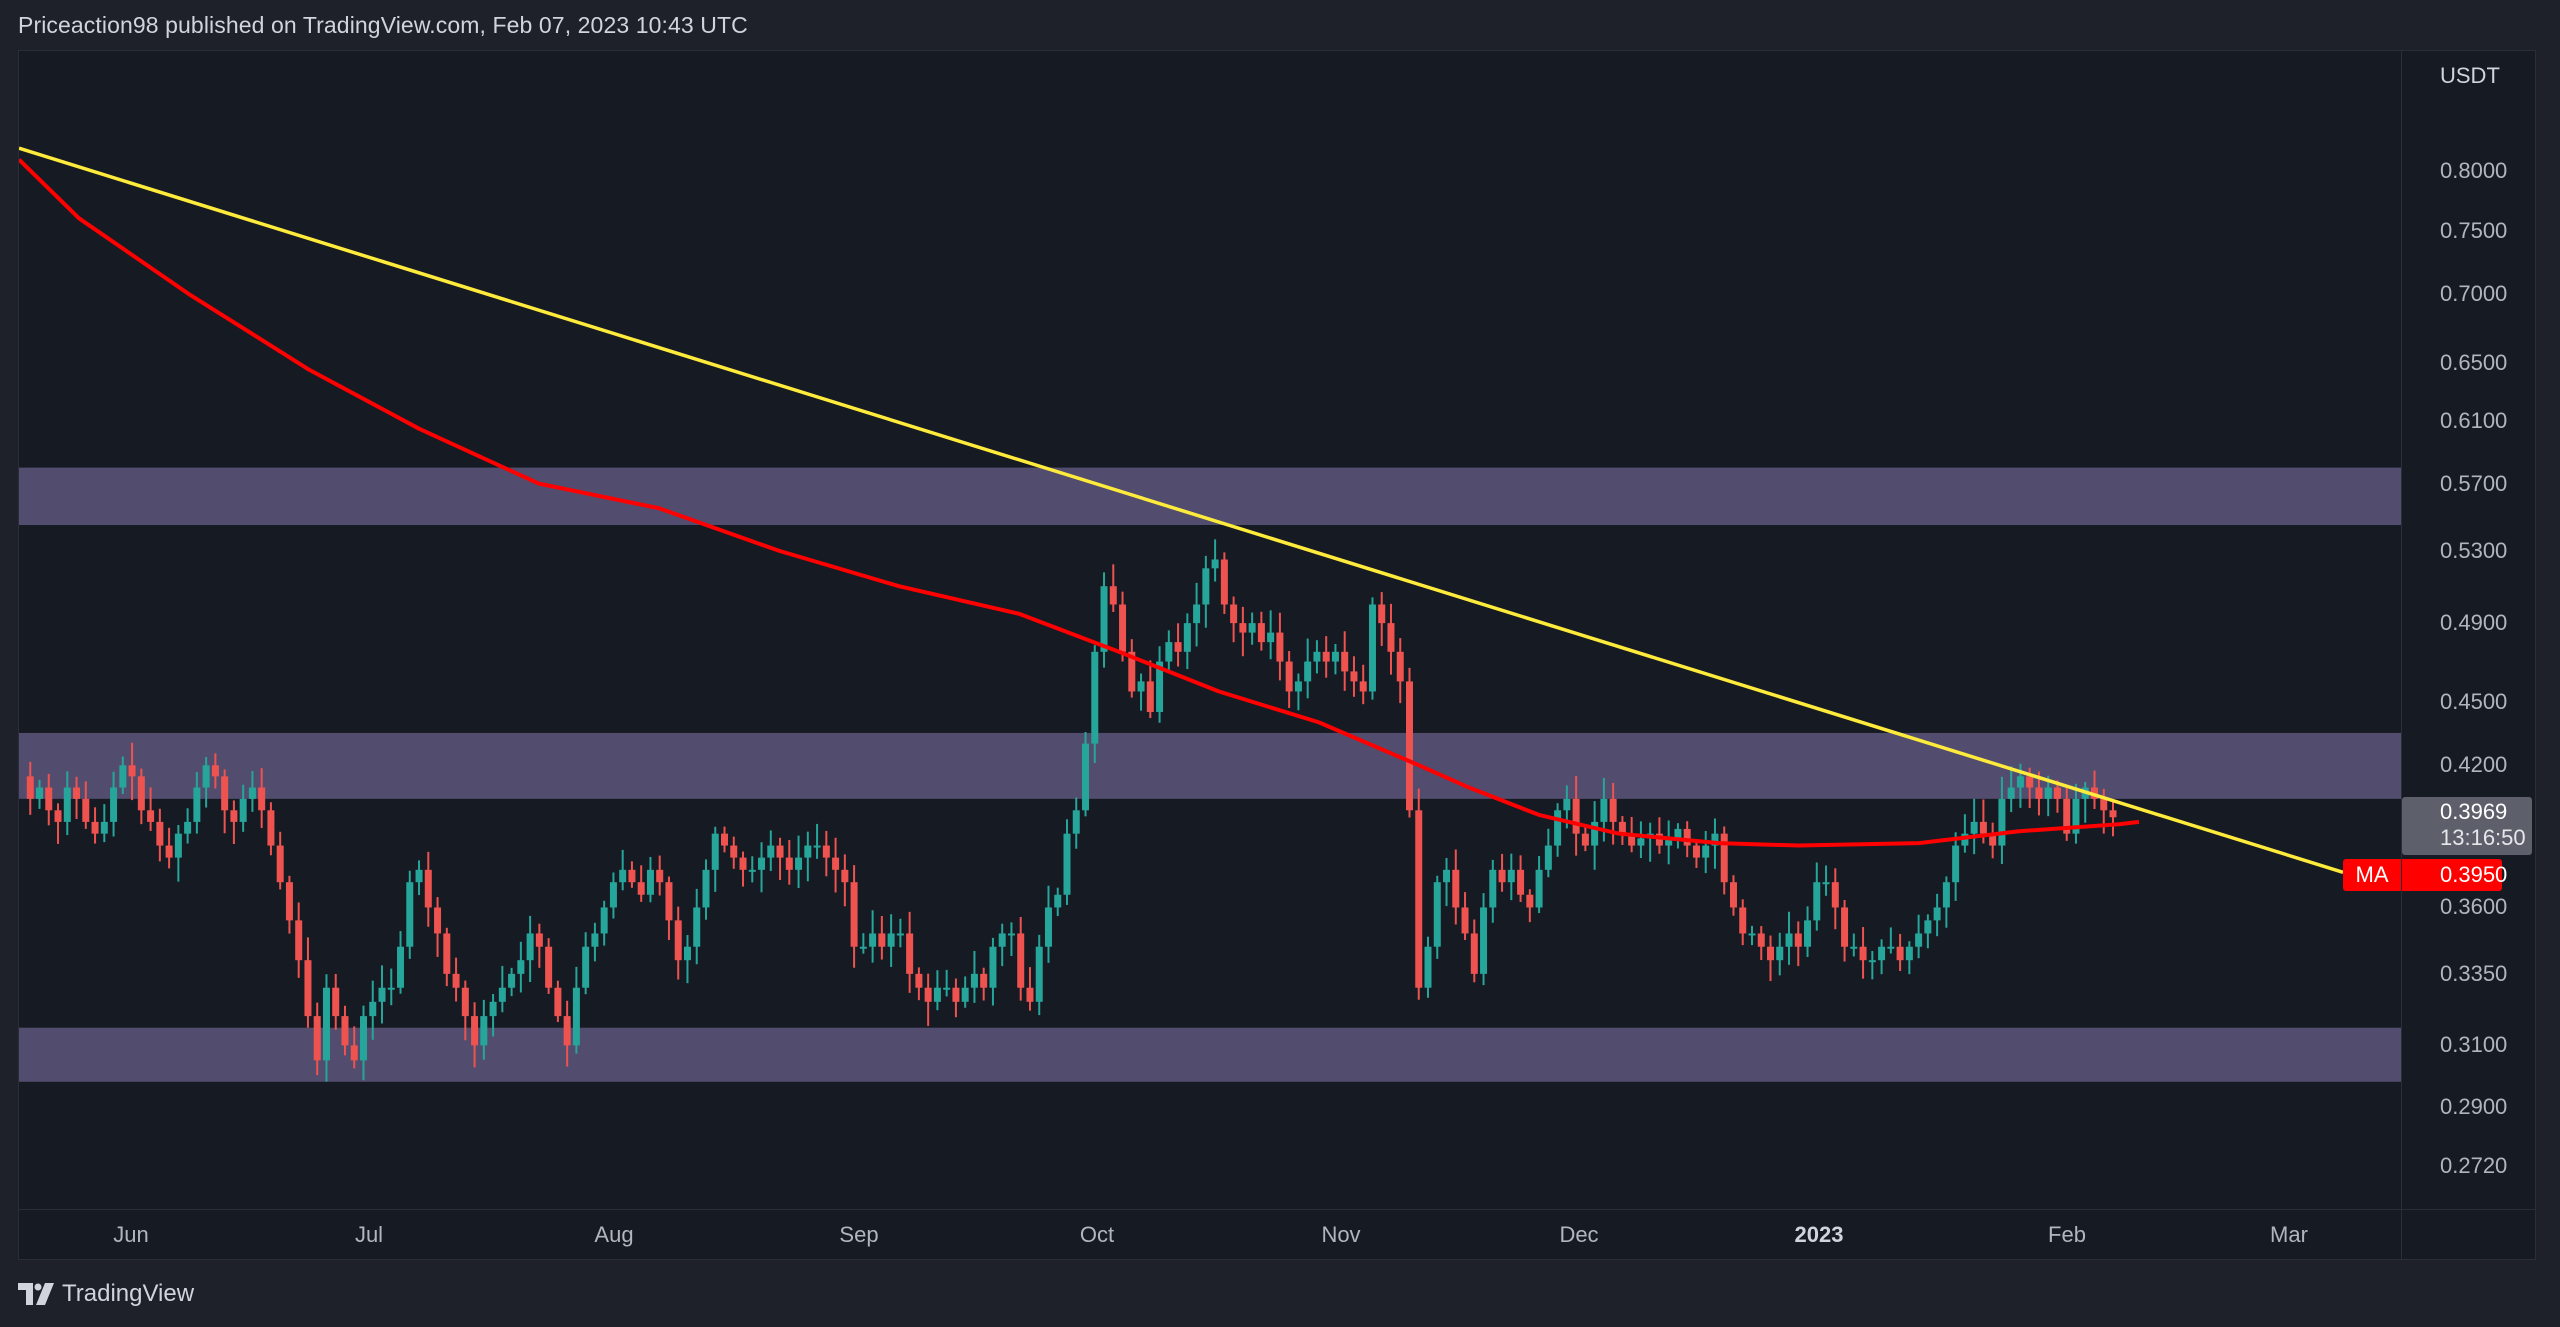  Describe the element at coordinates (1210, 1234) in the screenshot. I see `time-axis: Jun Jul Aug Sep Oct Nov Dec 2023 Feb Mar` at that location.